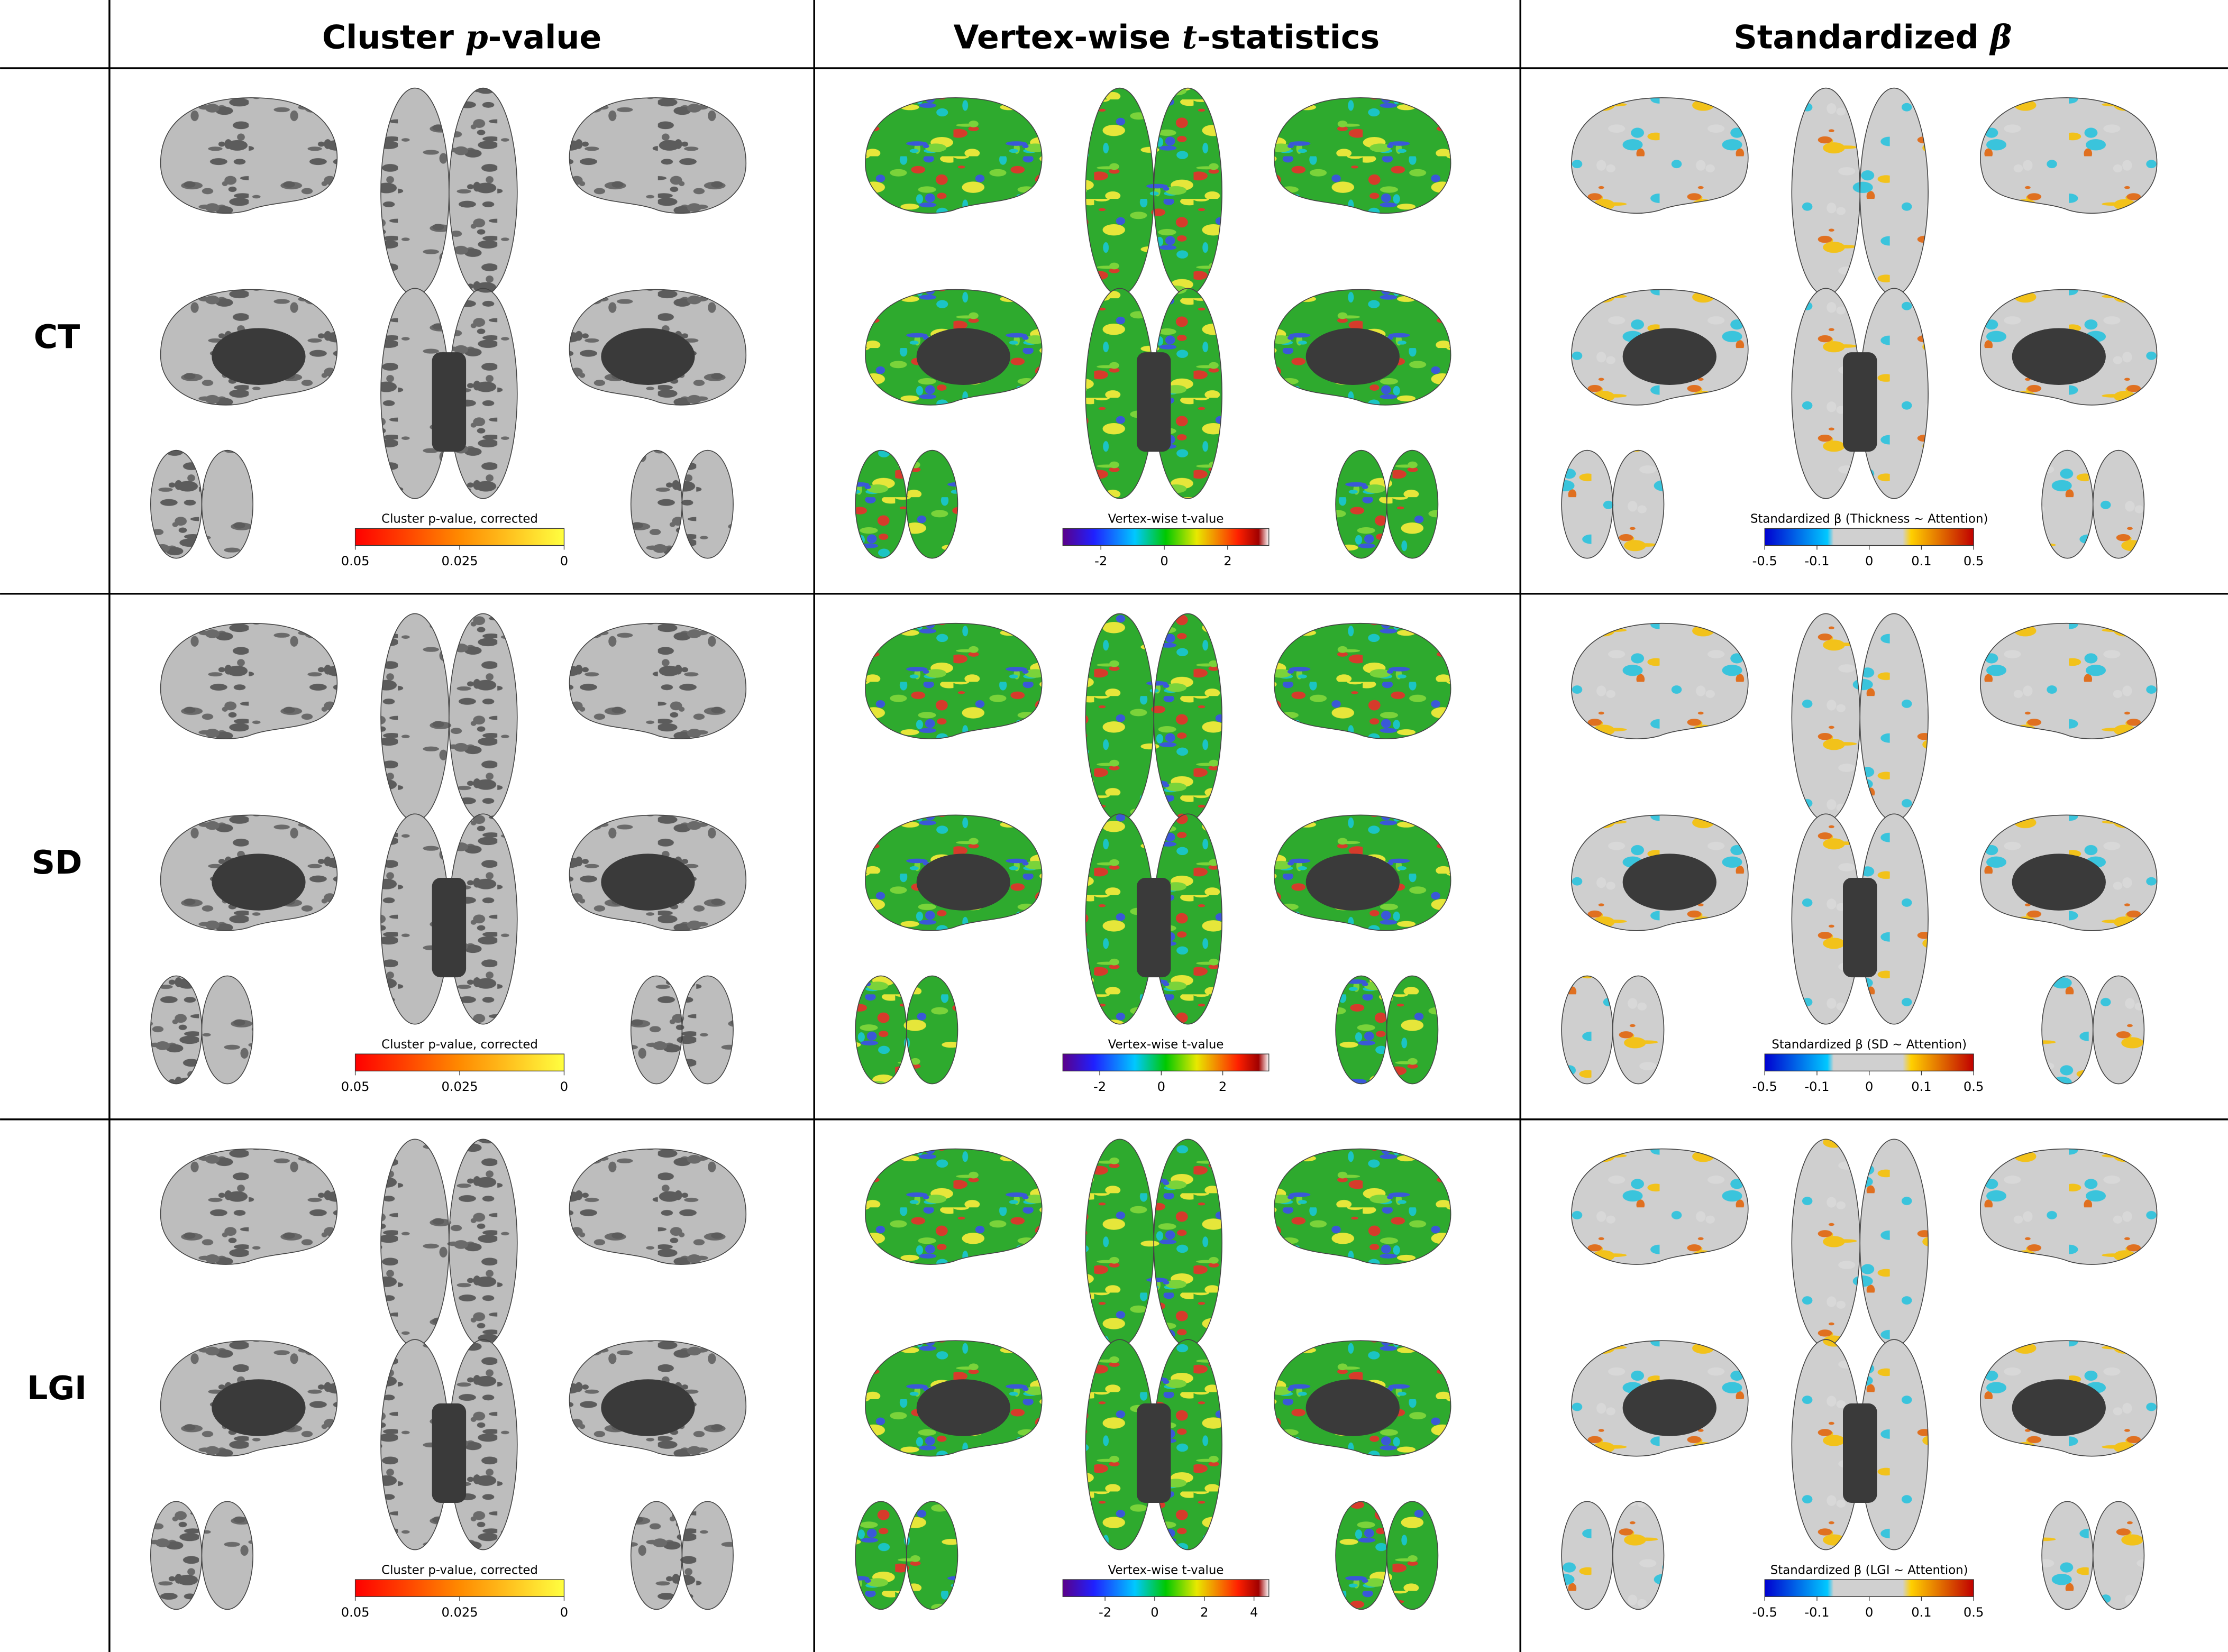 The width and height of the screenshot is (2228, 1652). I want to click on header-text: t, so click(1190, 37).